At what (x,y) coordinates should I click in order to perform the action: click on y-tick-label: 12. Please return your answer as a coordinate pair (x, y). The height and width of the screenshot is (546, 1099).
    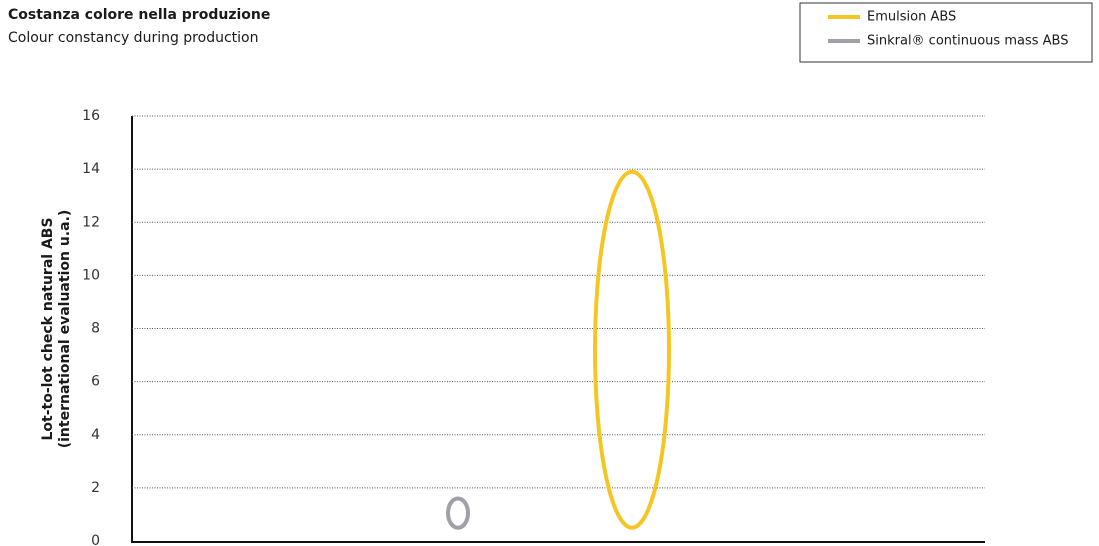
    Looking at the image, I should click on (91, 222).